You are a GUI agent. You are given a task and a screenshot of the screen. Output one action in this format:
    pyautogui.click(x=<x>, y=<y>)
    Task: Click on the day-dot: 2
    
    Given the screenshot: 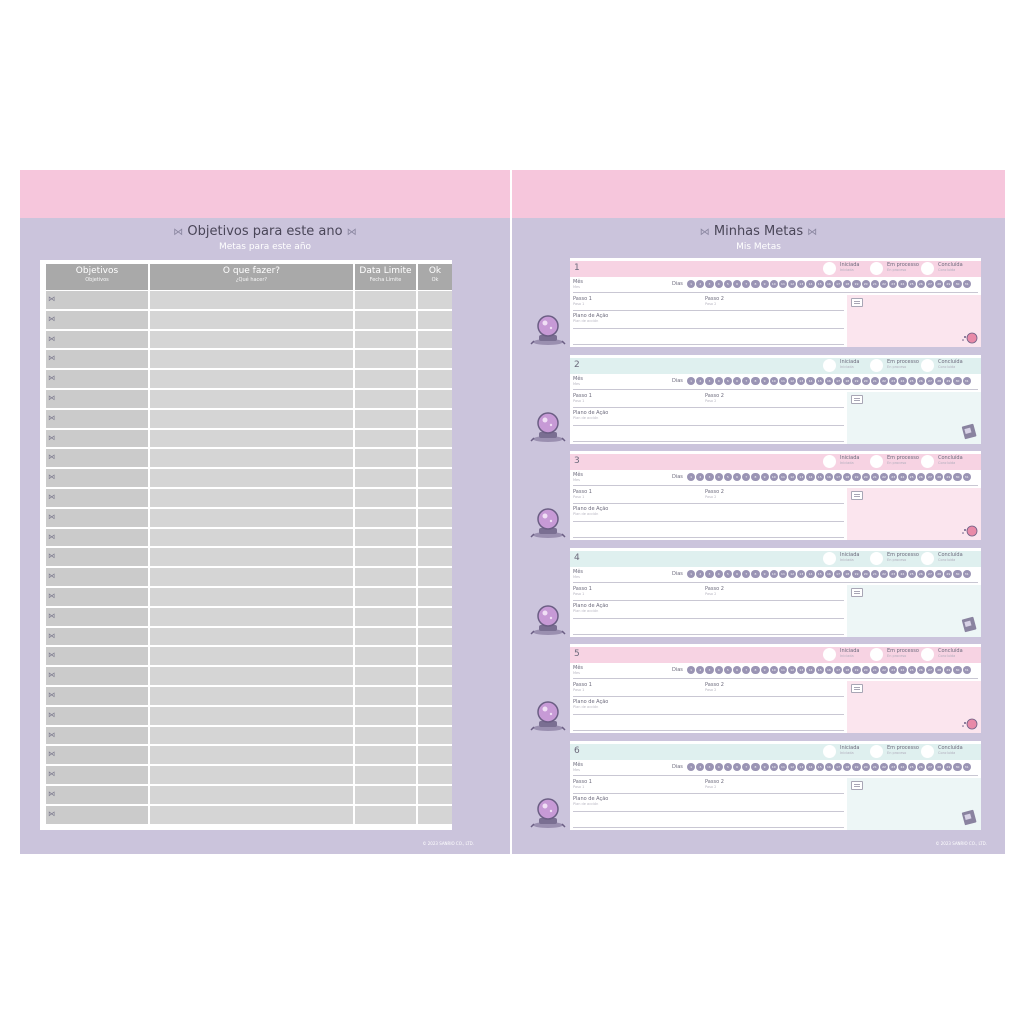 What is the action you would take?
    pyautogui.click(x=700, y=284)
    